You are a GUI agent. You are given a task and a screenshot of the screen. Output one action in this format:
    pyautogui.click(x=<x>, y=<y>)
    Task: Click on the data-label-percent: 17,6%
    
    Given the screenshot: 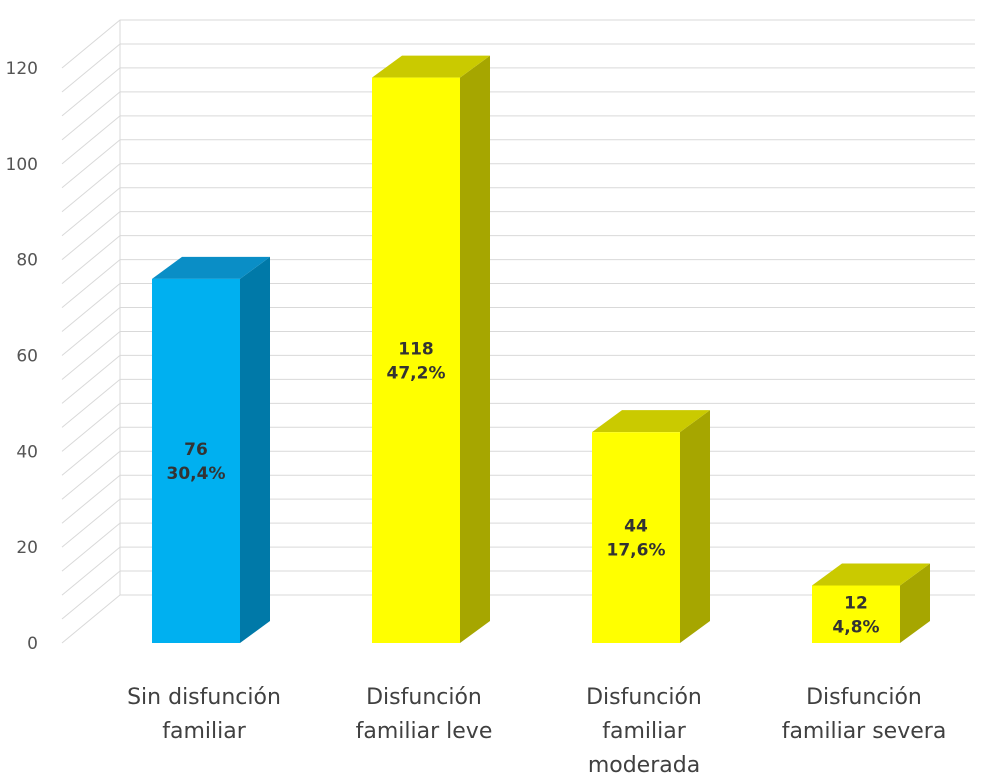 What is the action you would take?
    pyautogui.click(x=636, y=551)
    